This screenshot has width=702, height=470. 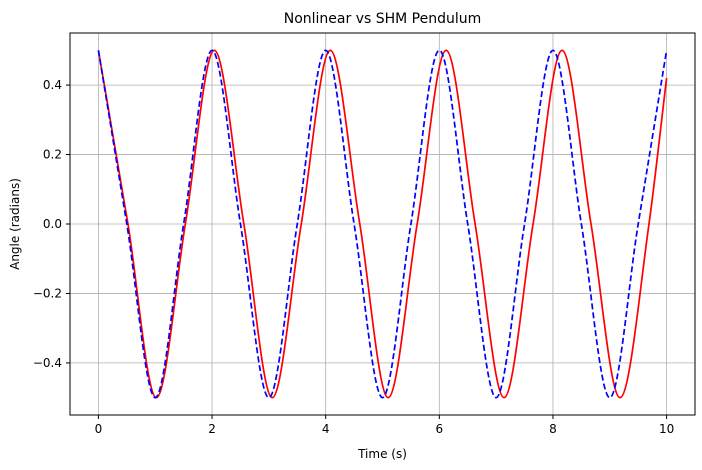 What do you see at coordinates (52, 85) in the screenshot?
I see `y-tick-label: 0.4` at bounding box center [52, 85].